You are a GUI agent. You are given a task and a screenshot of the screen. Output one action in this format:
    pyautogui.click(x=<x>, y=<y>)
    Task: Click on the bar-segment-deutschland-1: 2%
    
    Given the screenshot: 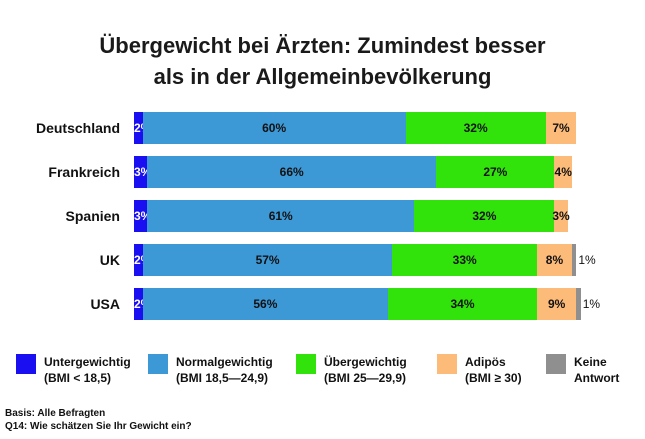 What is the action you would take?
    pyautogui.click(x=142, y=128)
    